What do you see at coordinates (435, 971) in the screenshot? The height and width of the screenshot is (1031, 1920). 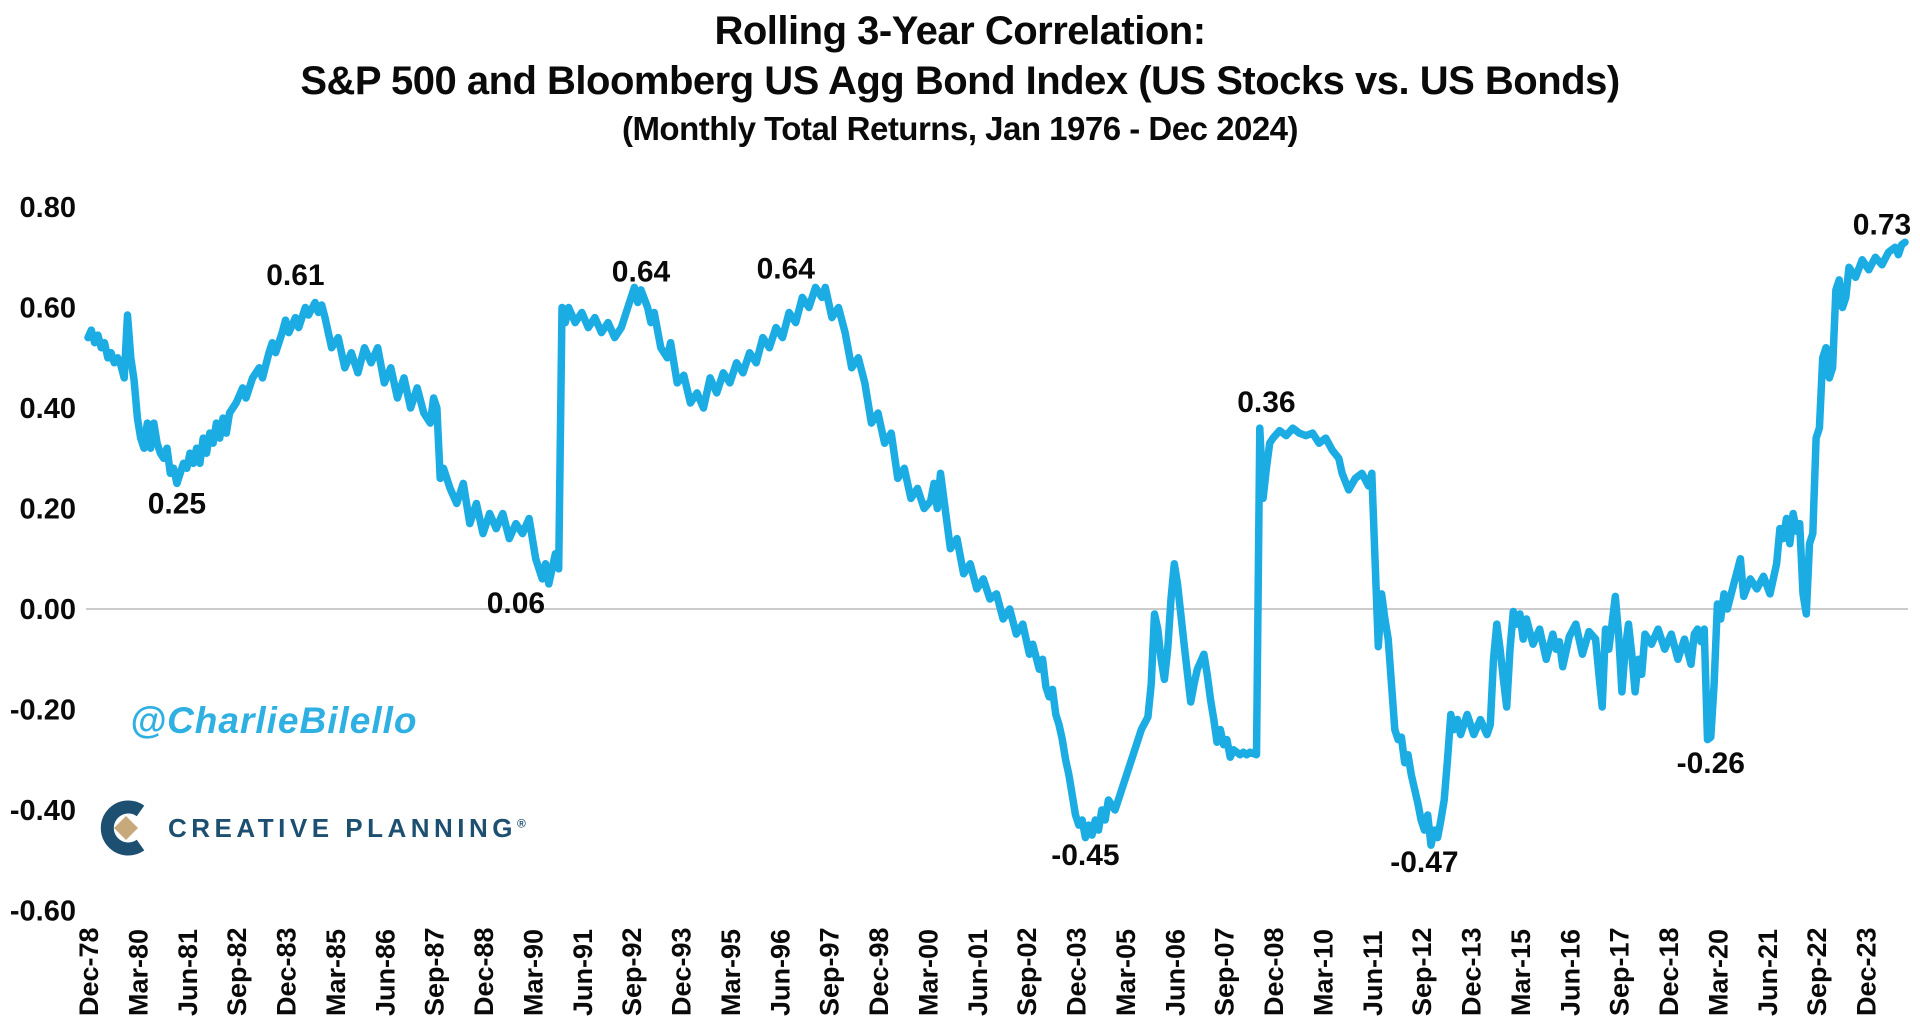 I see `x-axis-tick-label: Sep-87` at bounding box center [435, 971].